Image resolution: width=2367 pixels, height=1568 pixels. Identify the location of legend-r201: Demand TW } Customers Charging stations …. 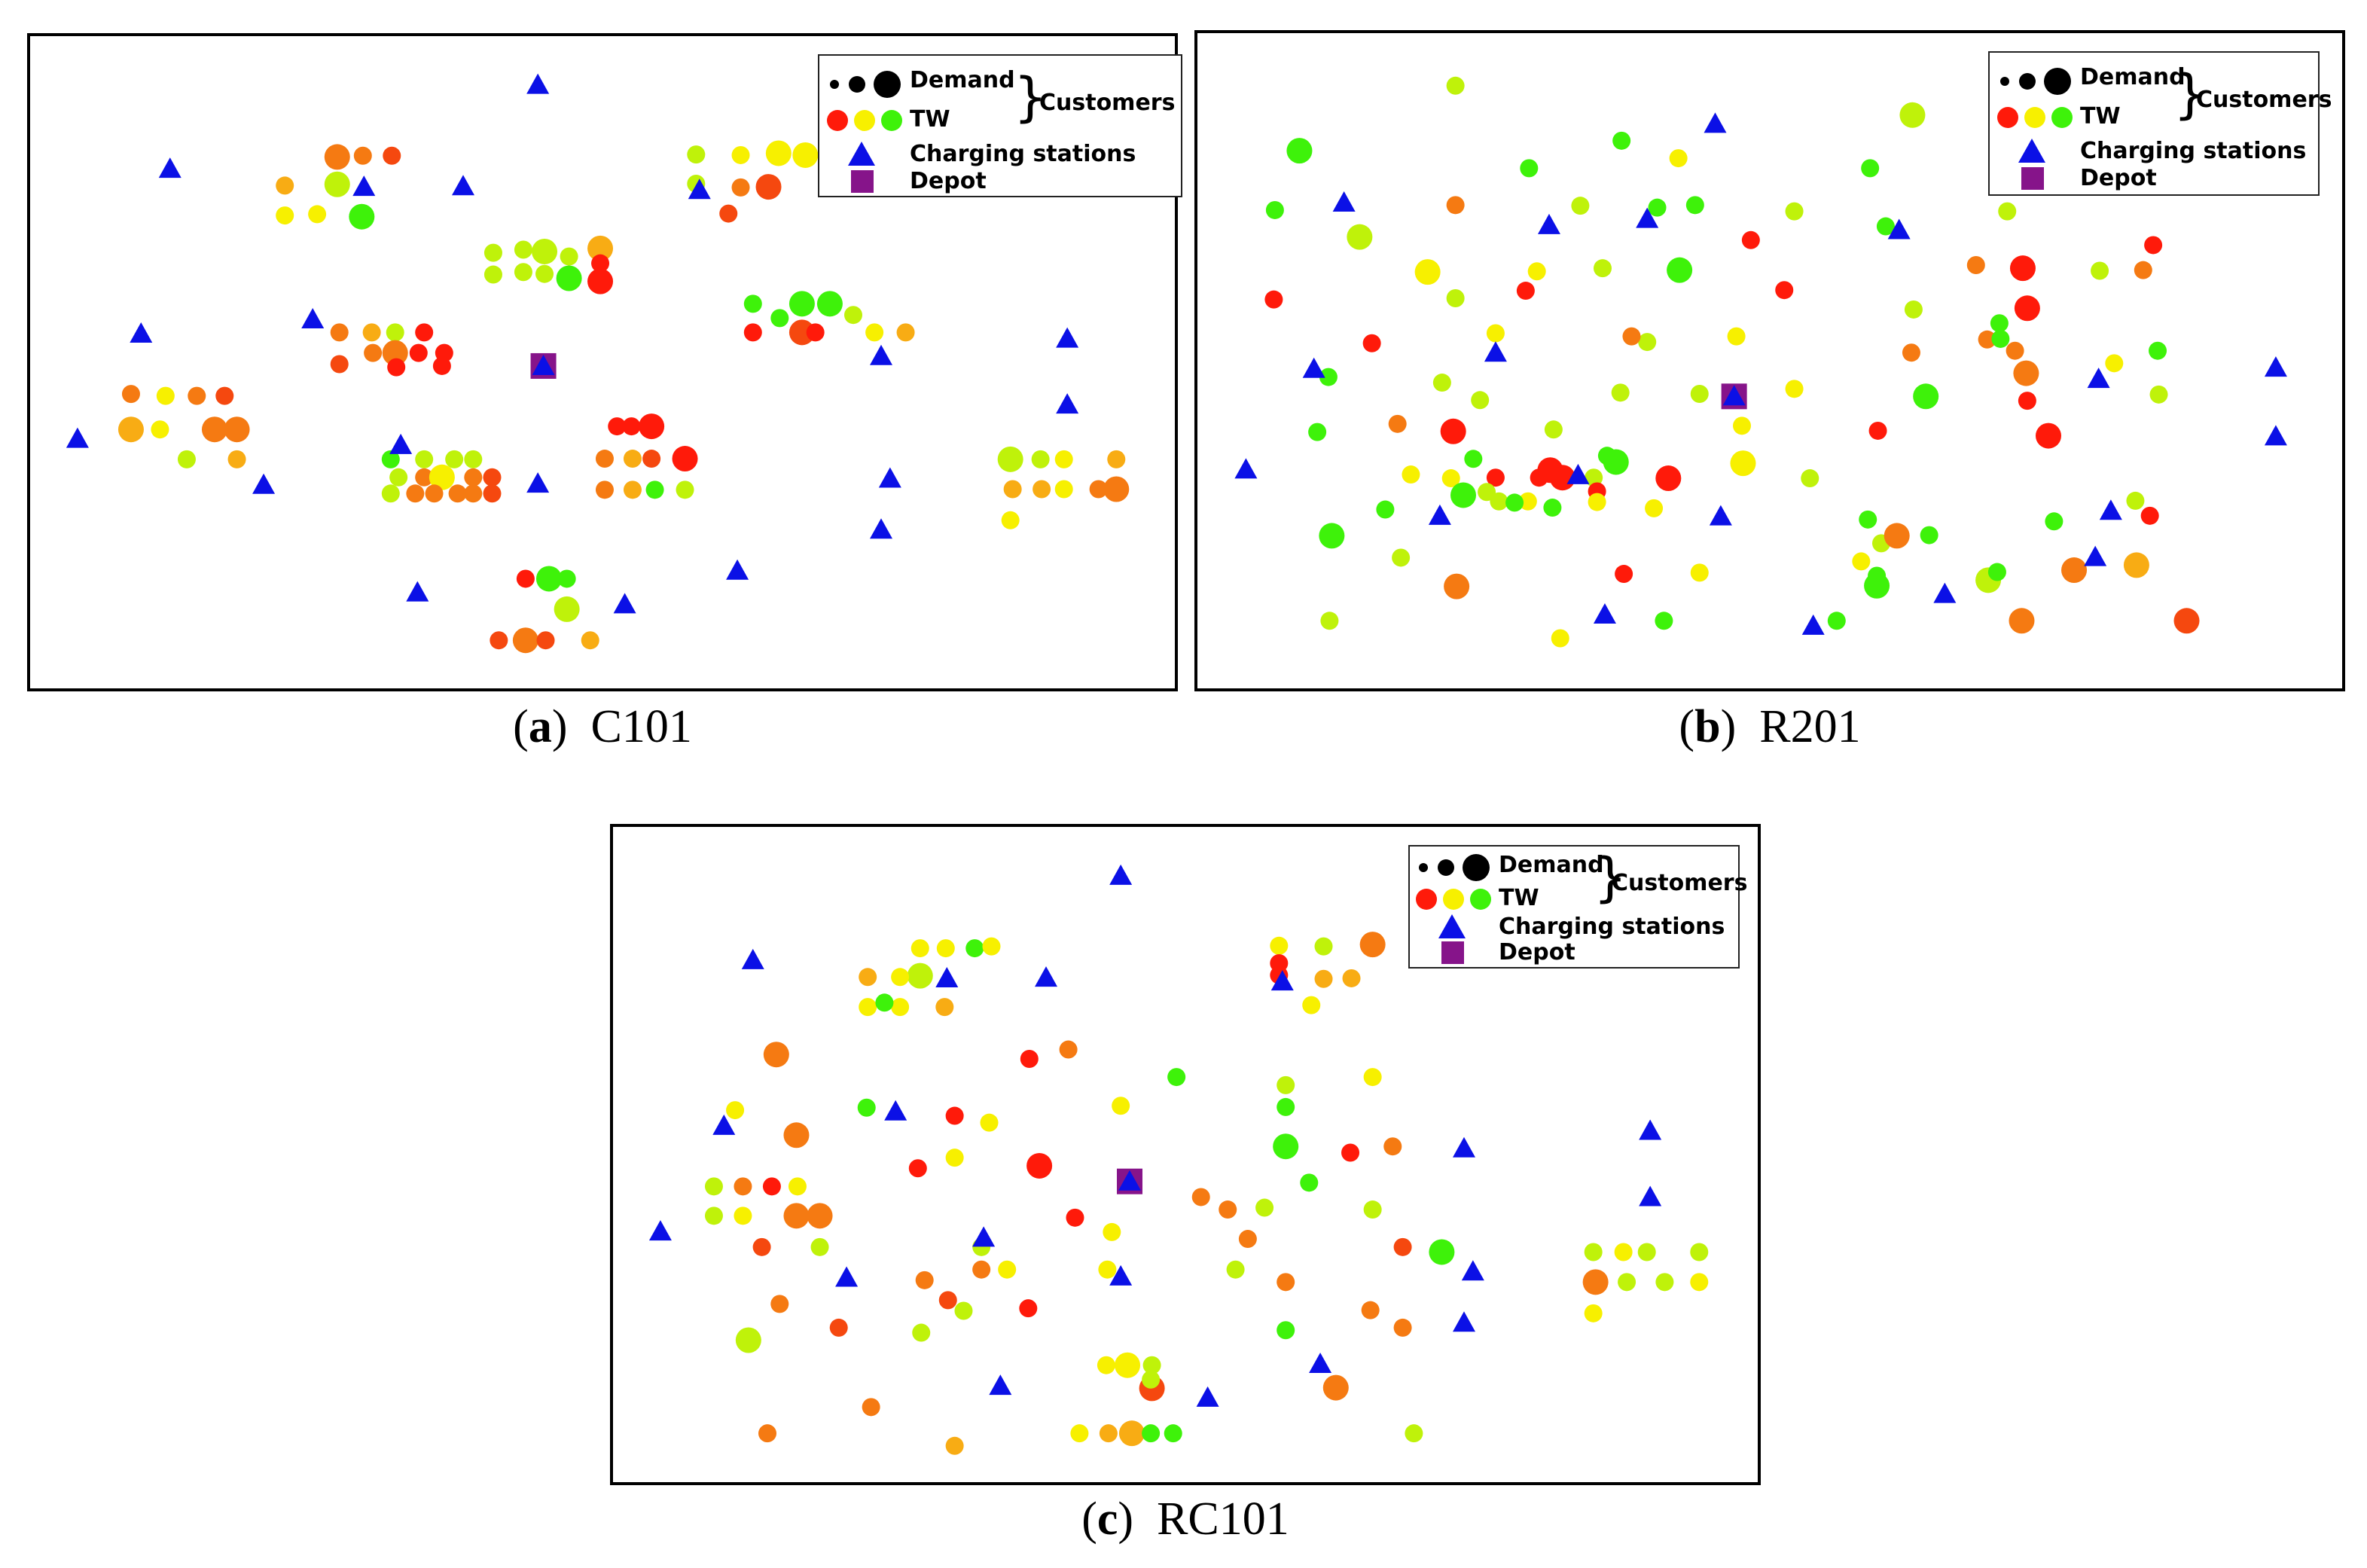
(2160, 123).